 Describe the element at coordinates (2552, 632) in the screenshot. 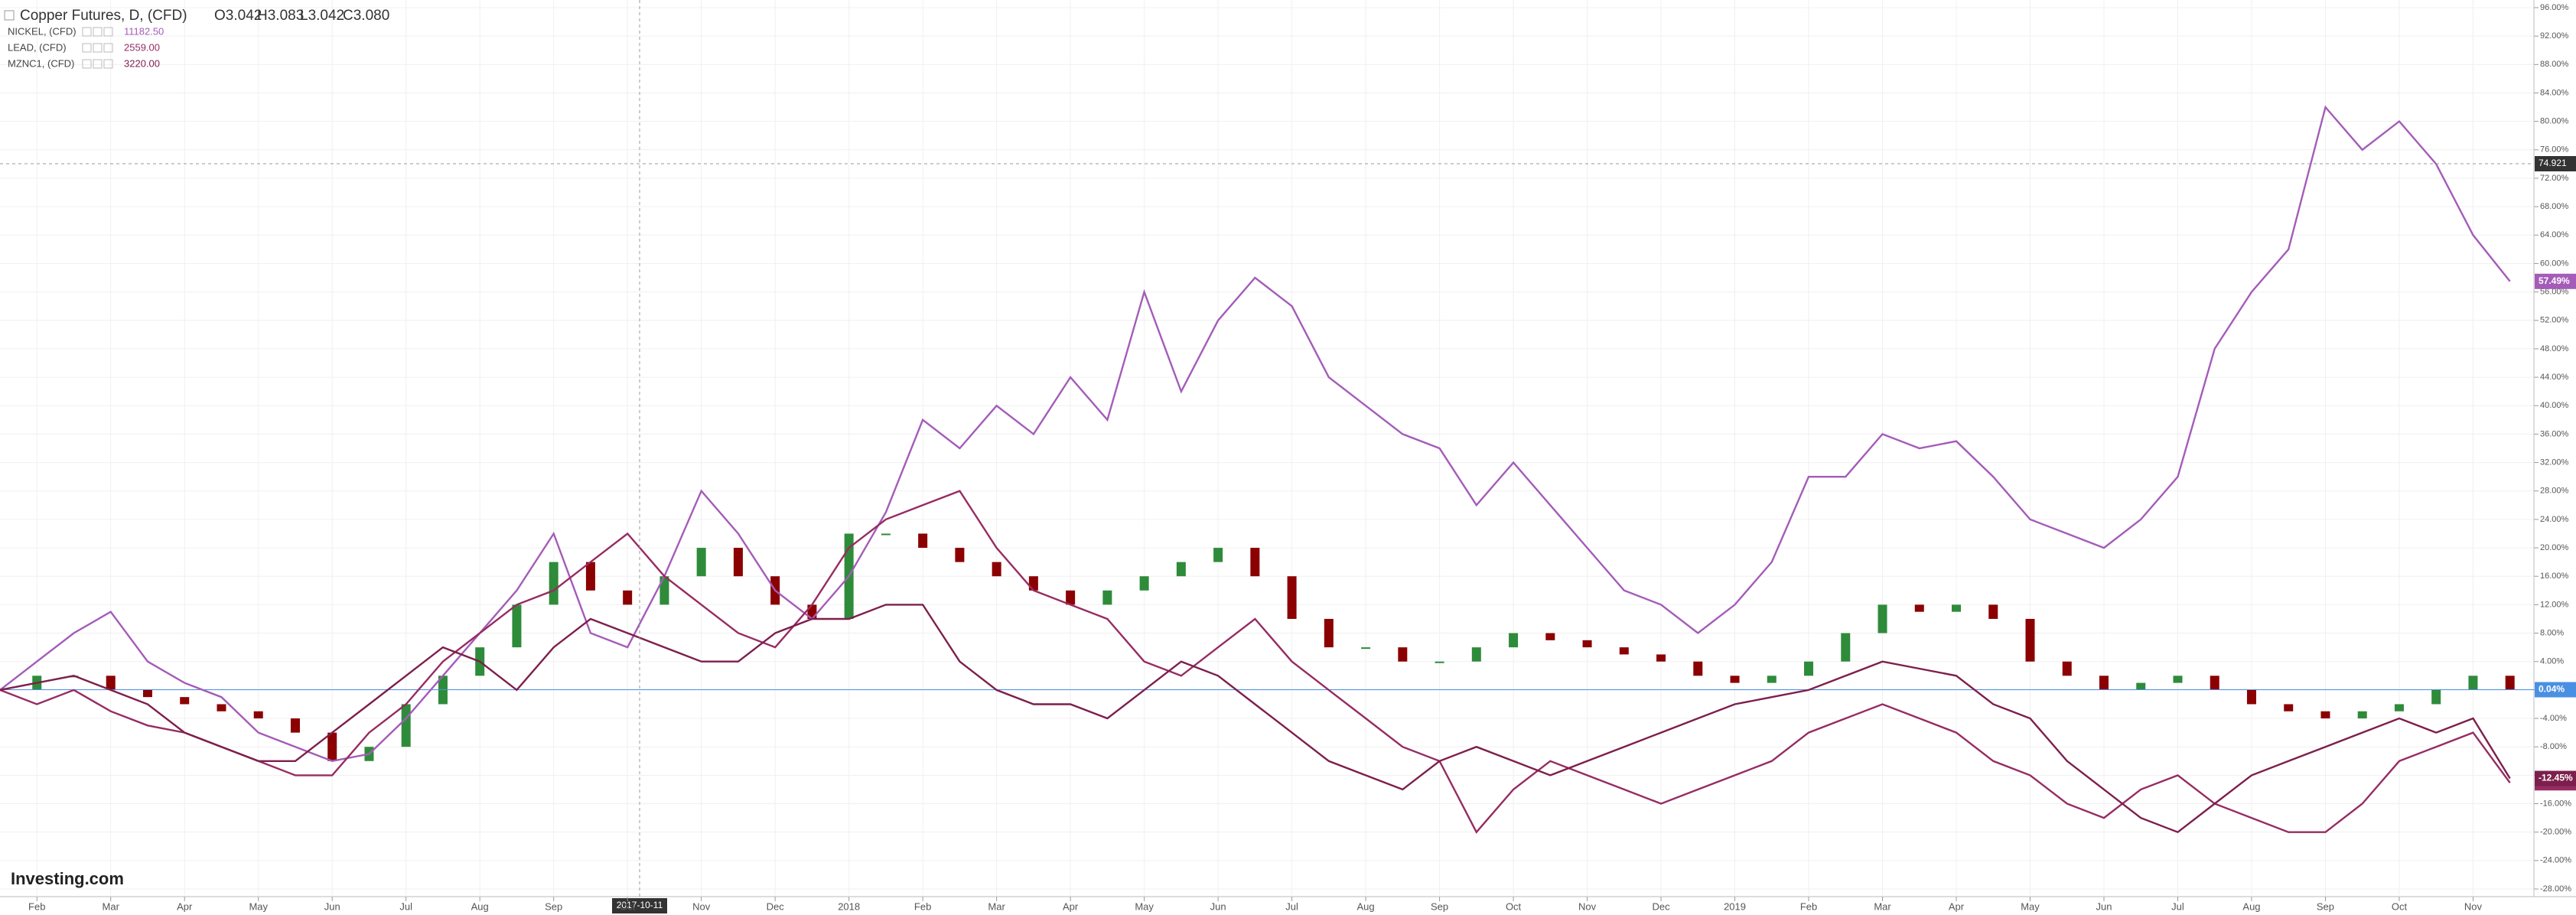

I see `y-tick-label: 8.00%` at that location.